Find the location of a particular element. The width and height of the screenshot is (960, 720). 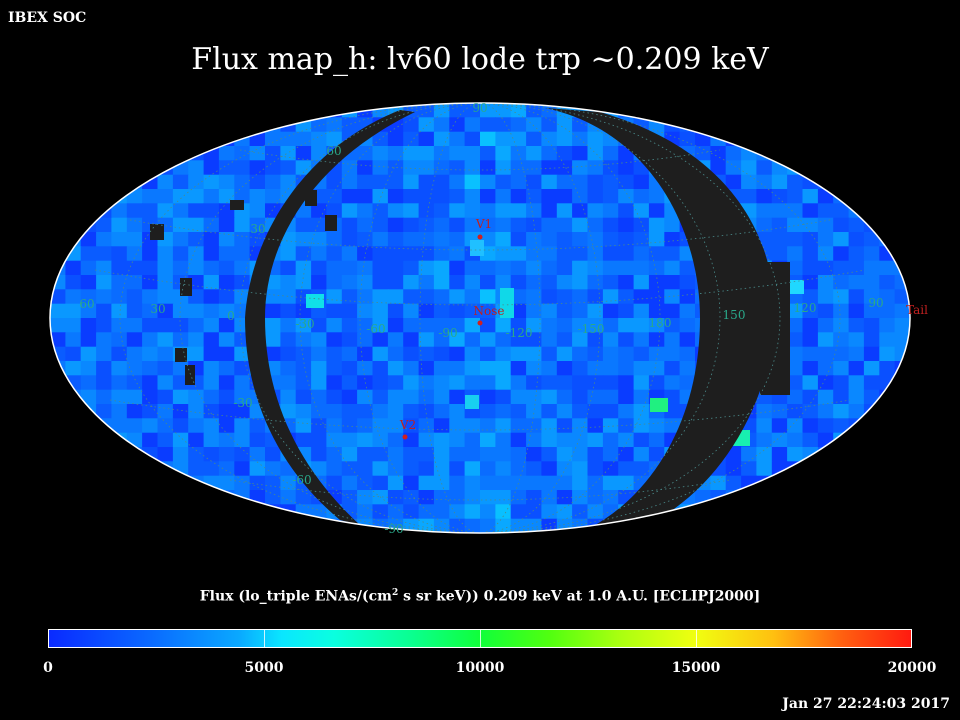

marker-nose: Nose is located at coordinates (489, 315).